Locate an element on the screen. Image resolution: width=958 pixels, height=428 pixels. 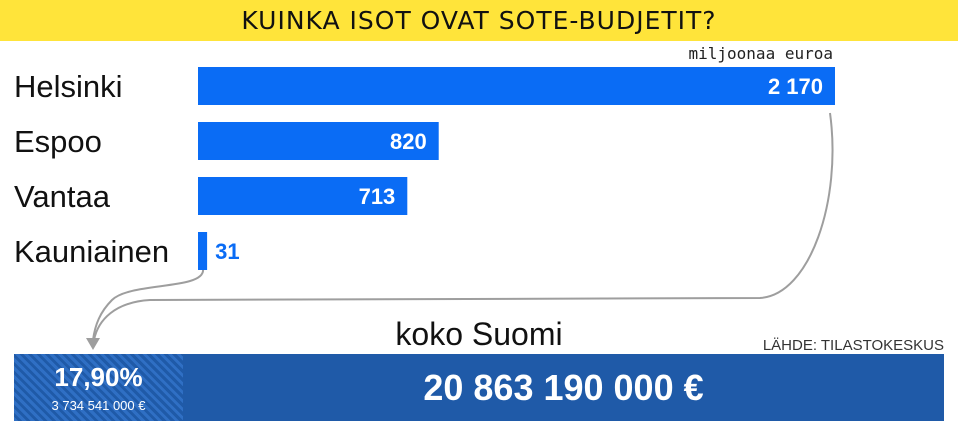
kauniainen-connector-line is located at coordinates (148, 305).